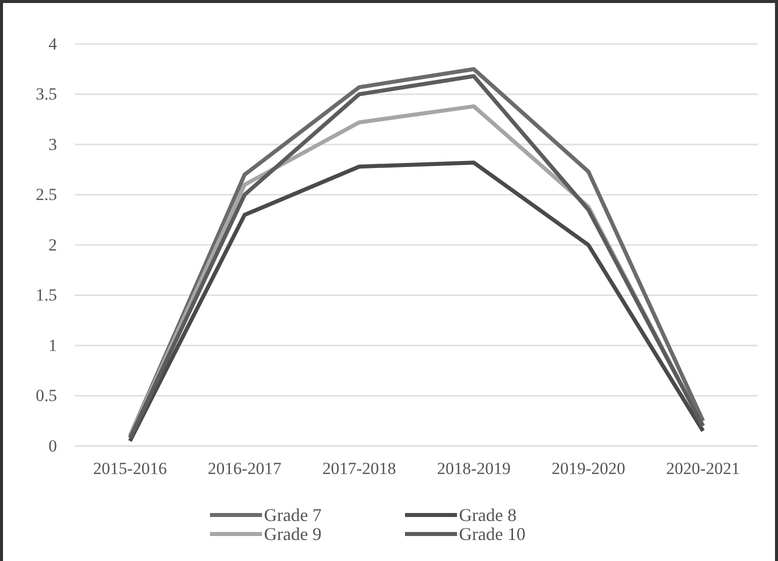  I want to click on y-tick-label: 1.5, so click(46, 295).